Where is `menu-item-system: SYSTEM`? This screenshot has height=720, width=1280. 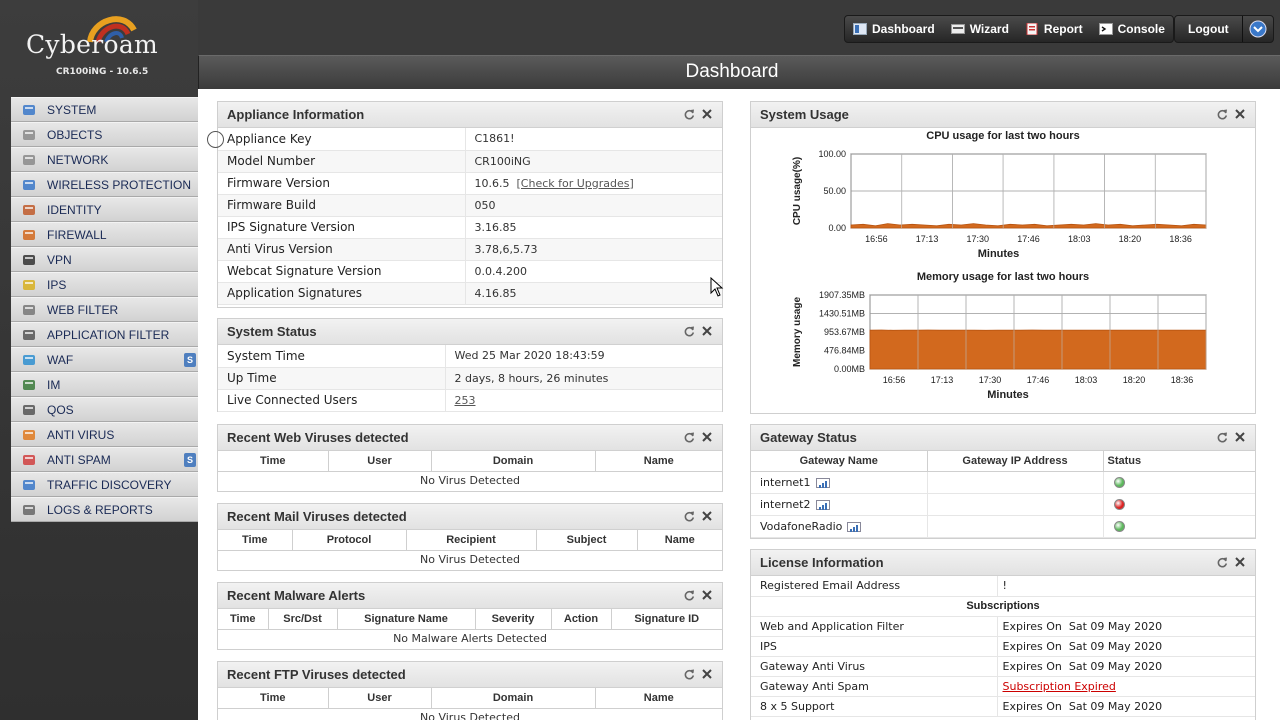 menu-item-system: SYSTEM is located at coordinates (104, 109).